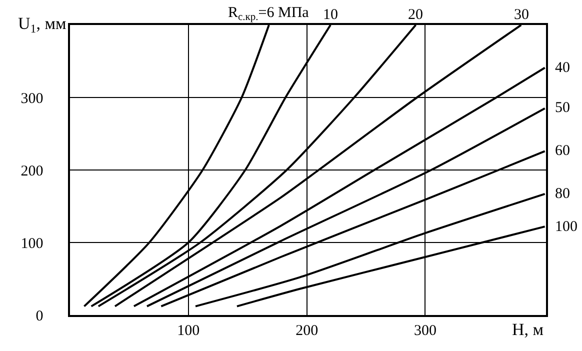 The height and width of the screenshot is (351, 582). Describe the element at coordinates (269, 14) in the screenshot. I see `series-label: R$_{с.кр.}$=6 МПа` at that location.